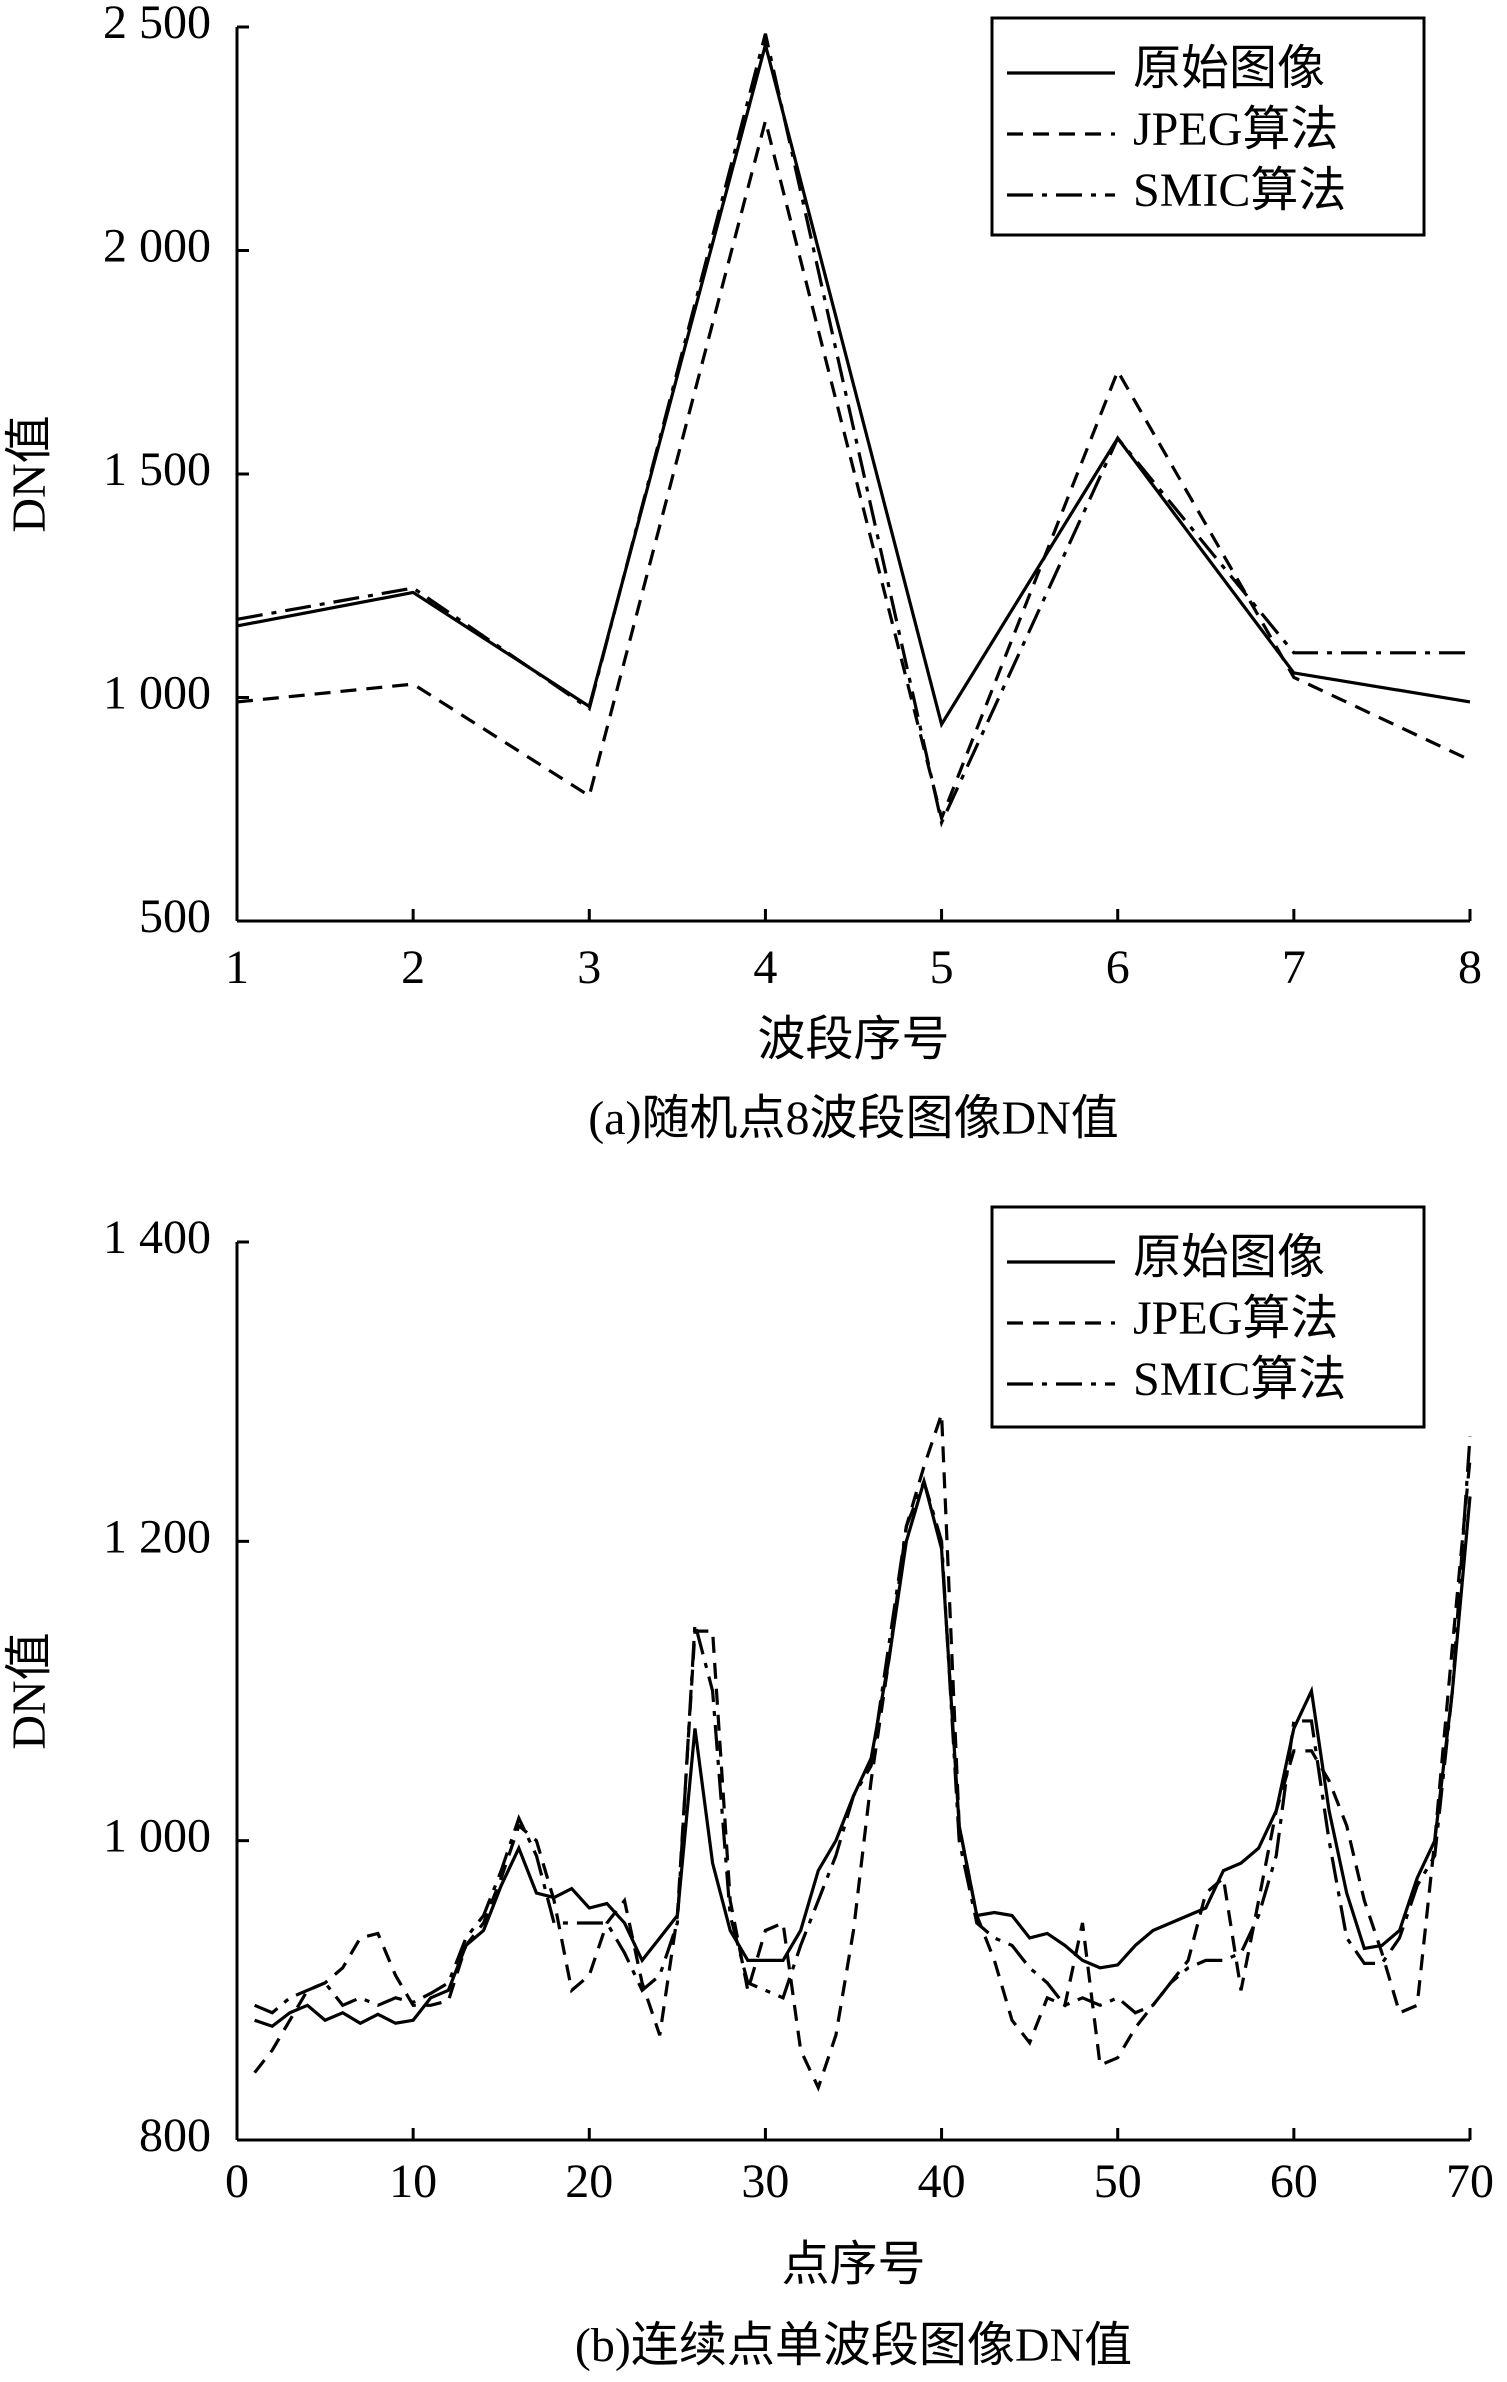 Image resolution: width=1507 pixels, height=2382 pixels. What do you see at coordinates (942, 2181) in the screenshot?
I see `x-tick-label: 40` at bounding box center [942, 2181].